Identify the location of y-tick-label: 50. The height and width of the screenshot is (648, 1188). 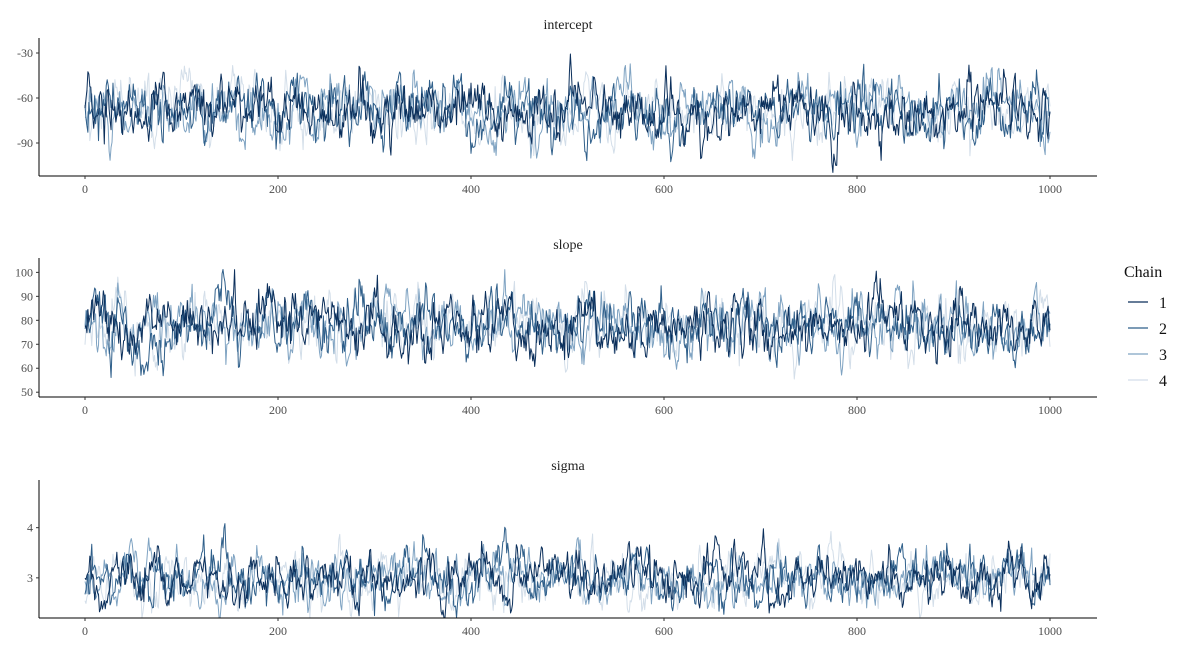
(27, 392).